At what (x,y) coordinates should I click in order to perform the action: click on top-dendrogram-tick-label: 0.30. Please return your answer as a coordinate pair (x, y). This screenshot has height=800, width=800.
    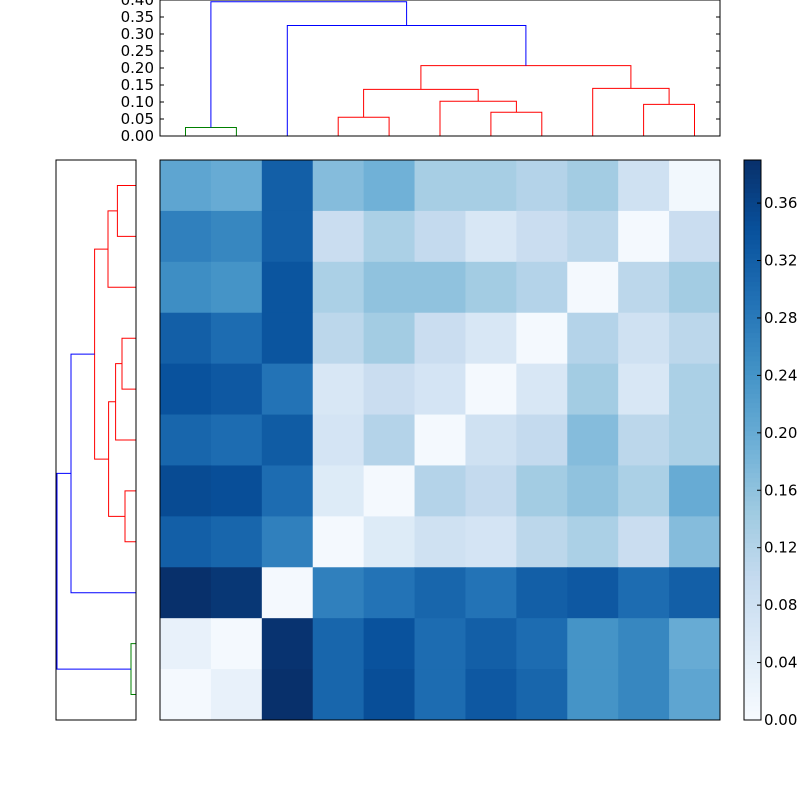
    Looking at the image, I should click on (137, 34).